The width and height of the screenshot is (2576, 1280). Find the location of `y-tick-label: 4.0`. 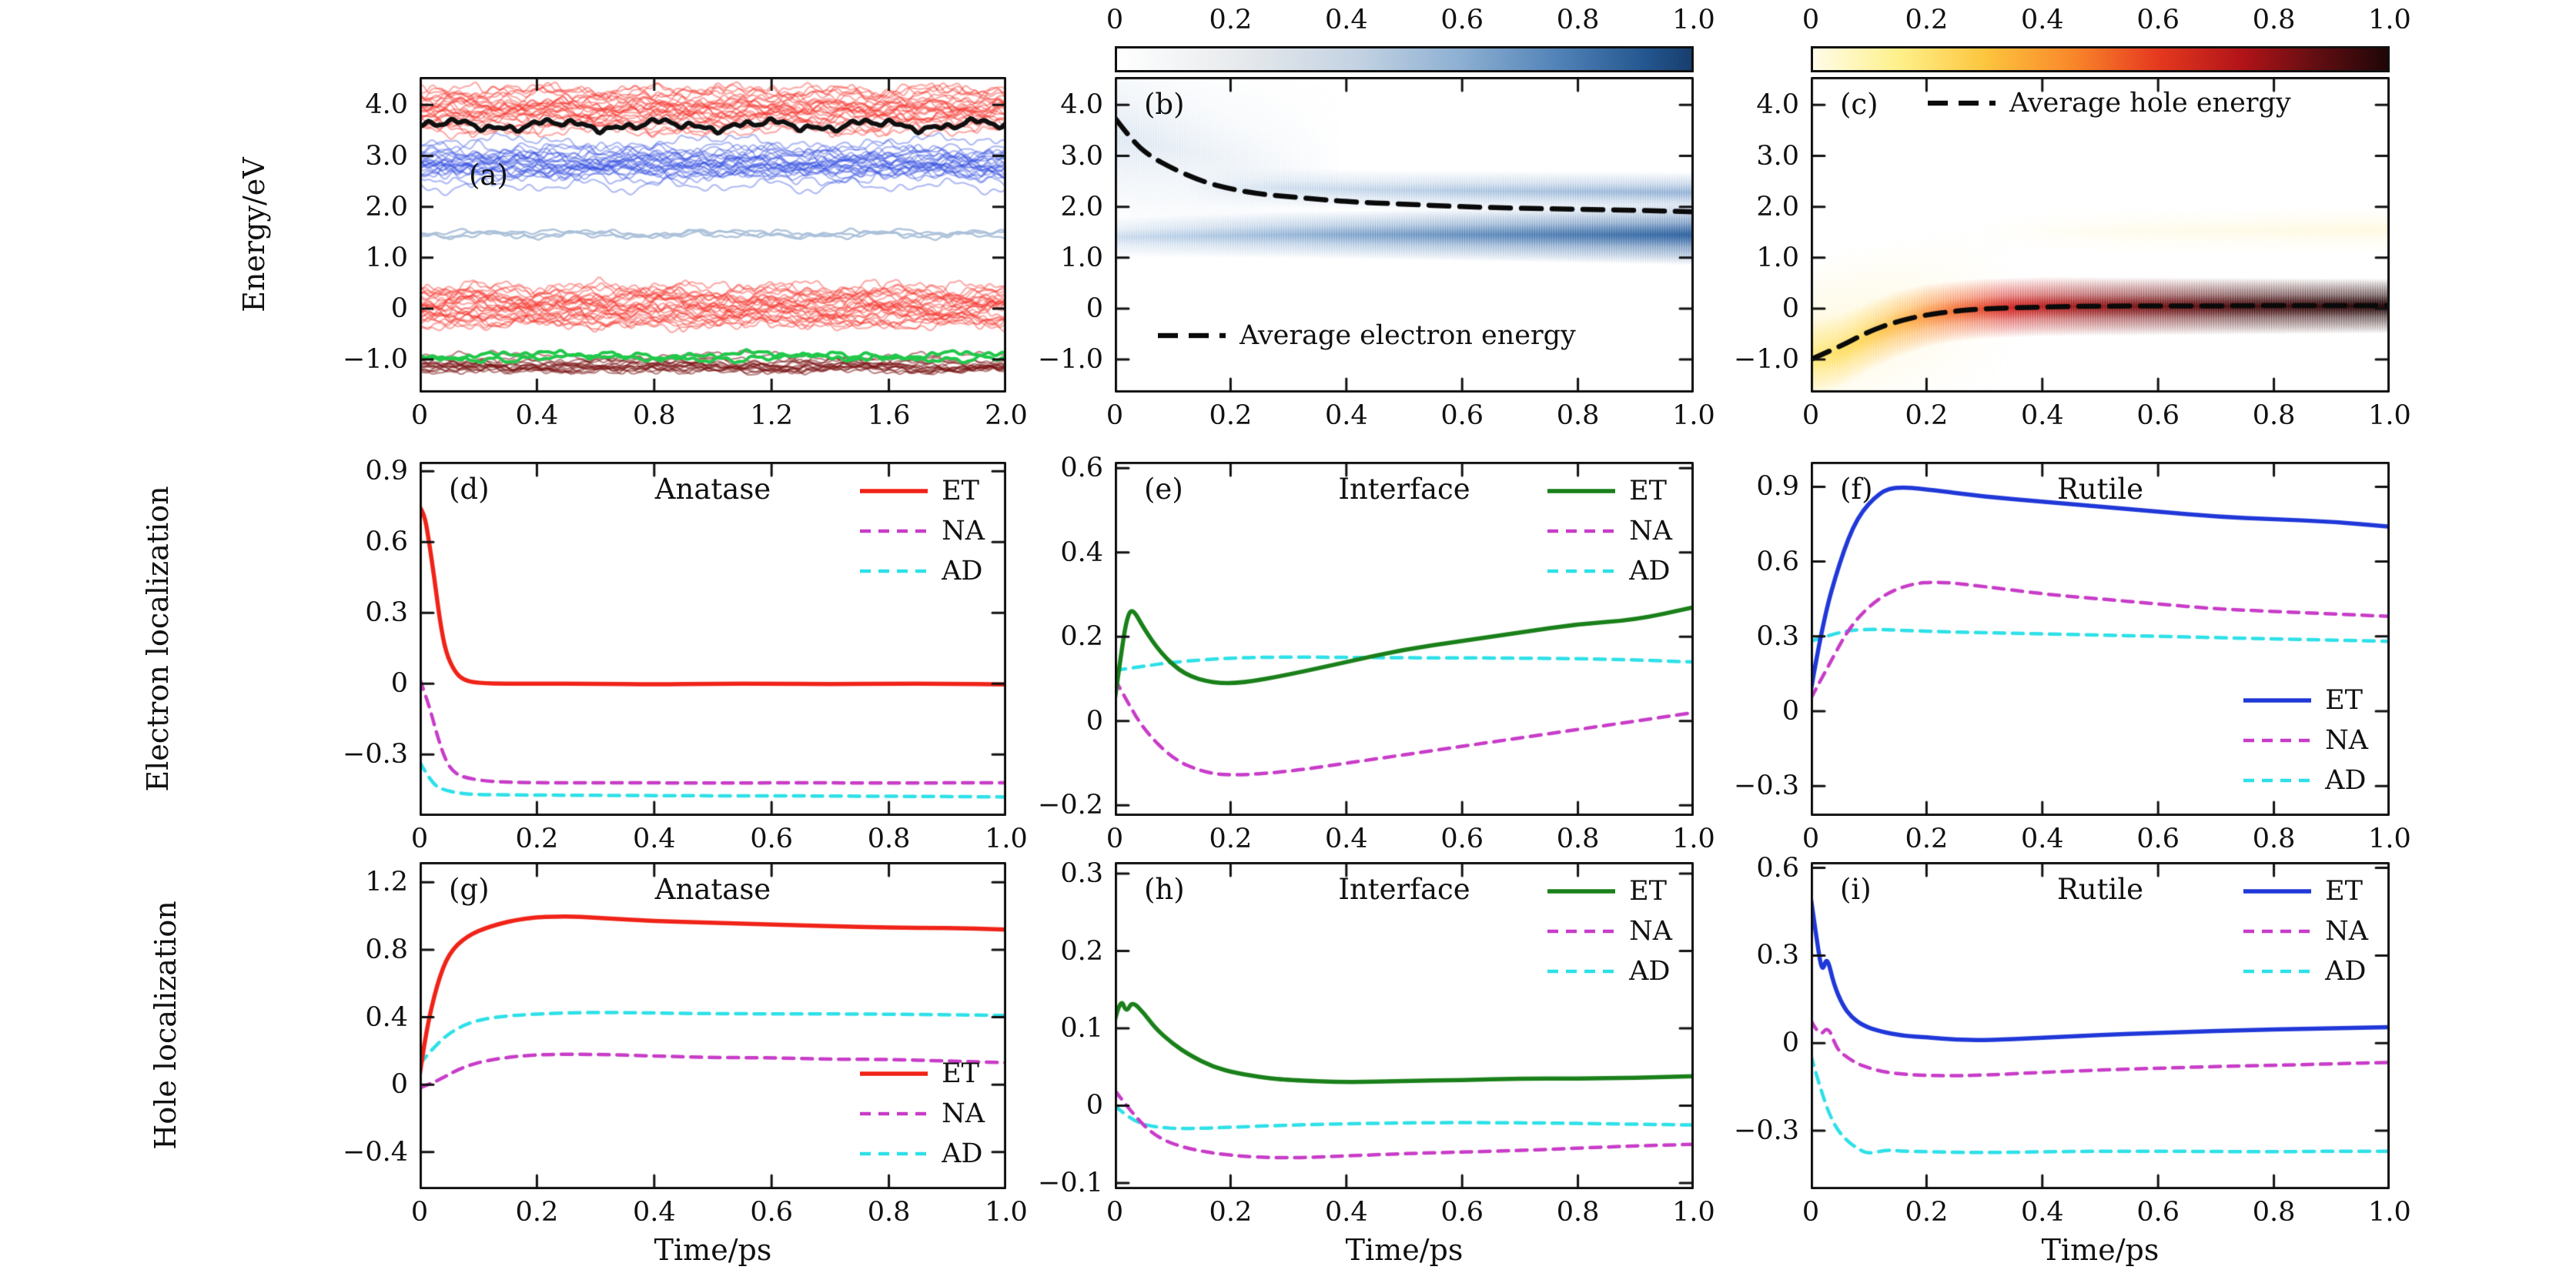

y-tick-label: 4.0 is located at coordinates (387, 105).